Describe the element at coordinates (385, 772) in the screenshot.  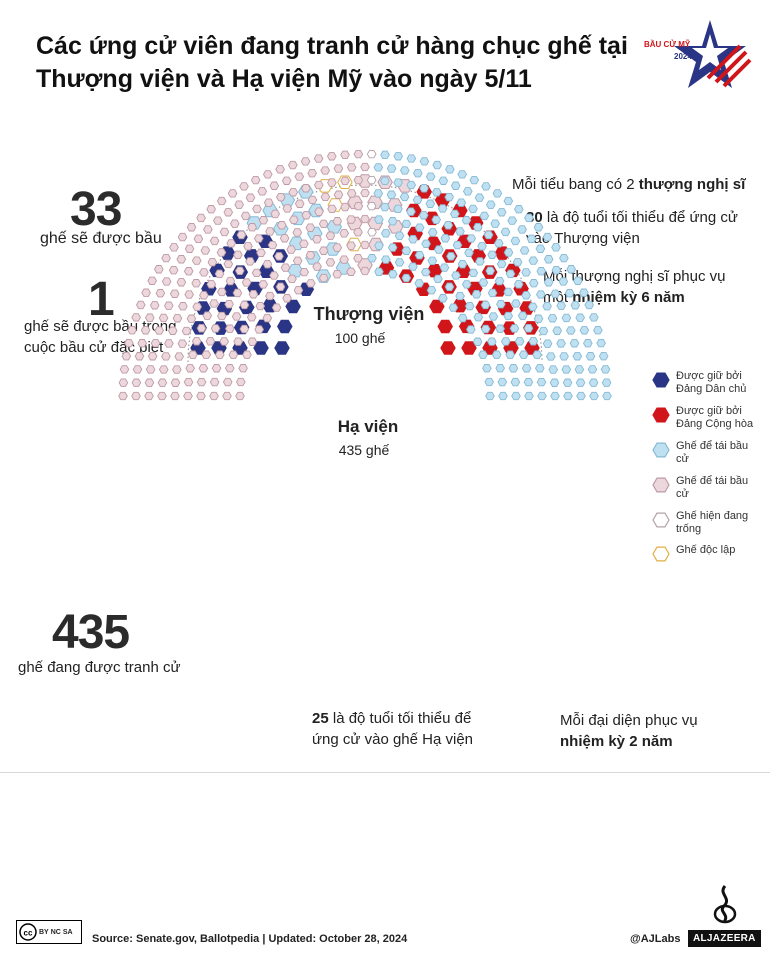
I see `footer-divider` at that location.